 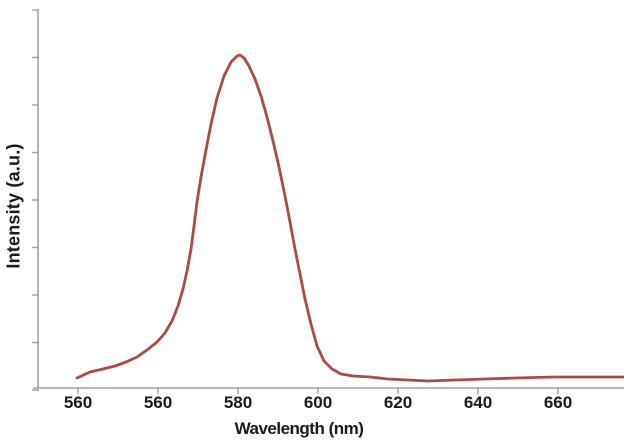 What do you see at coordinates (299, 428) in the screenshot?
I see `x-axis-label: Wavelength (nm)` at bounding box center [299, 428].